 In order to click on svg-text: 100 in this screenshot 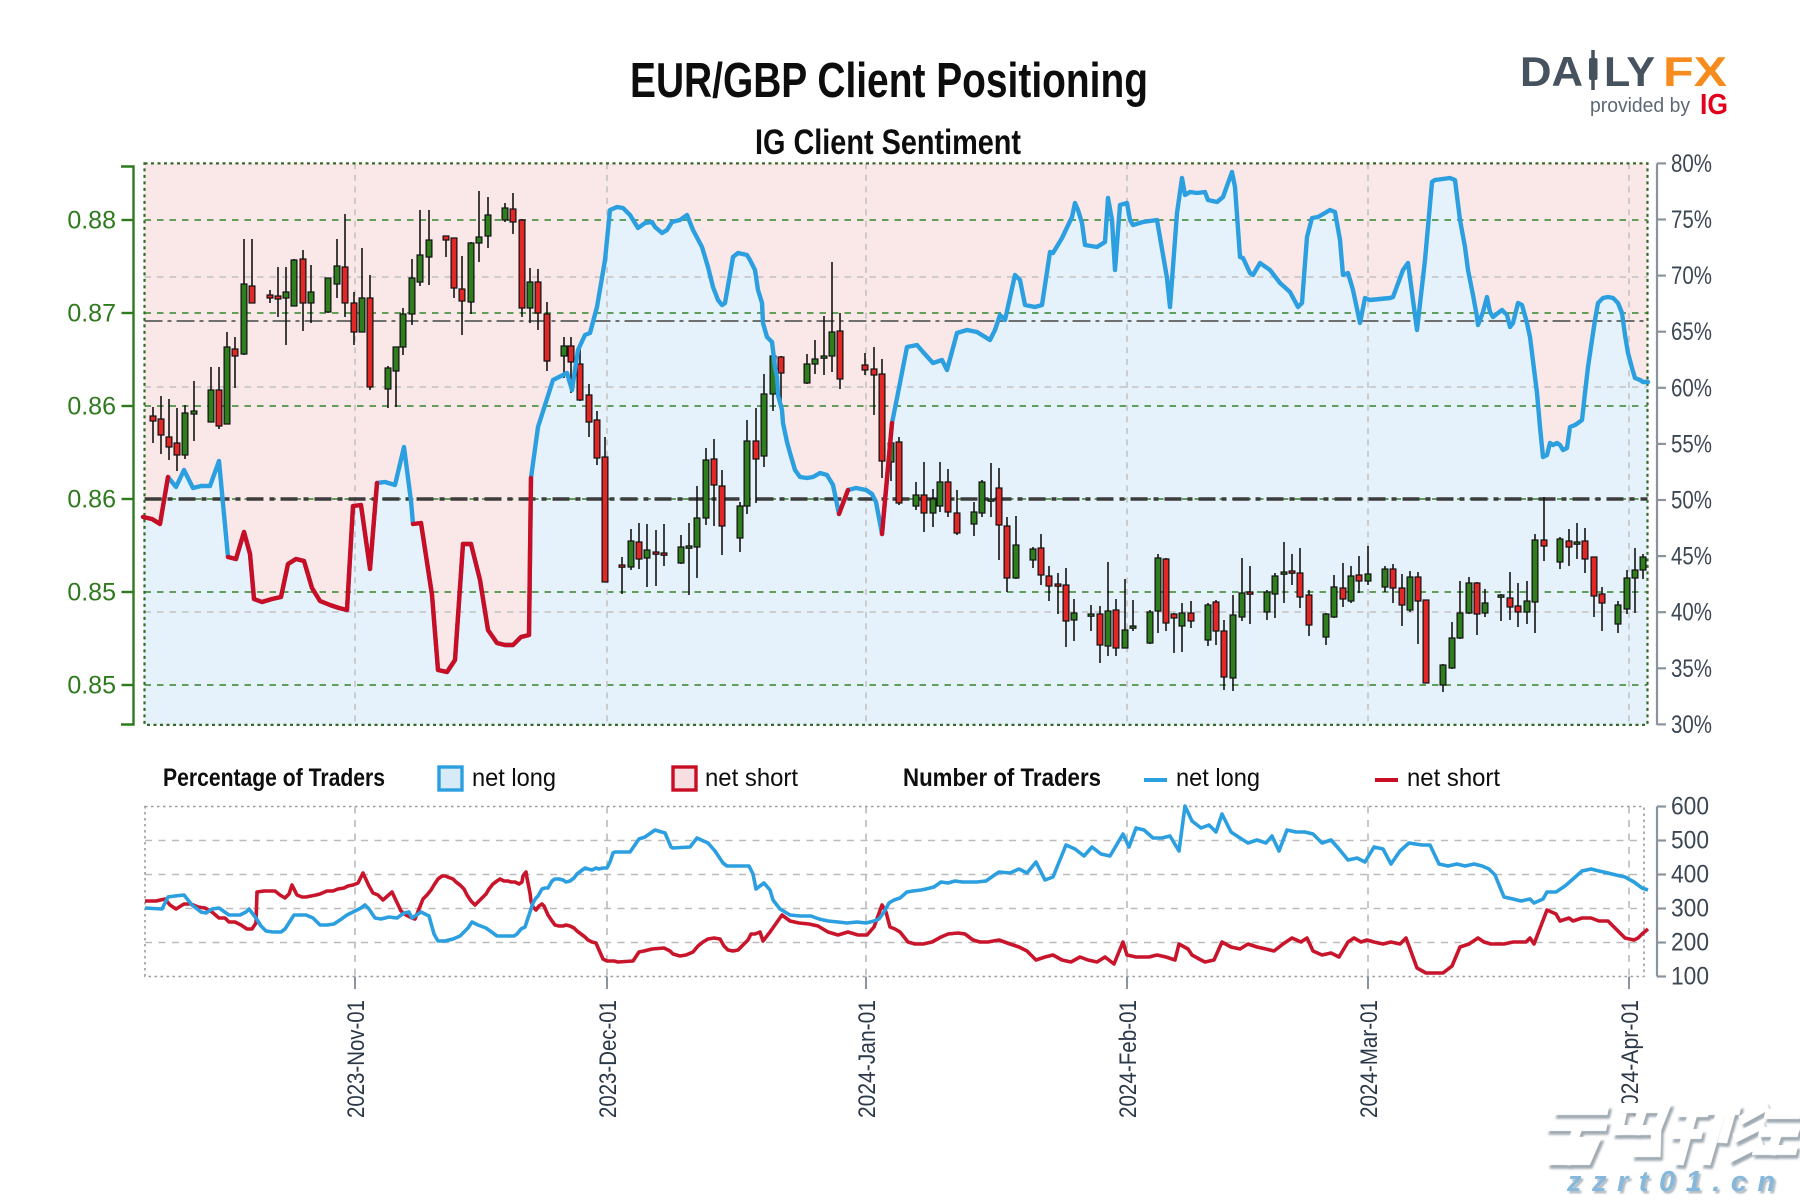, I will do `click(1690, 977)`.